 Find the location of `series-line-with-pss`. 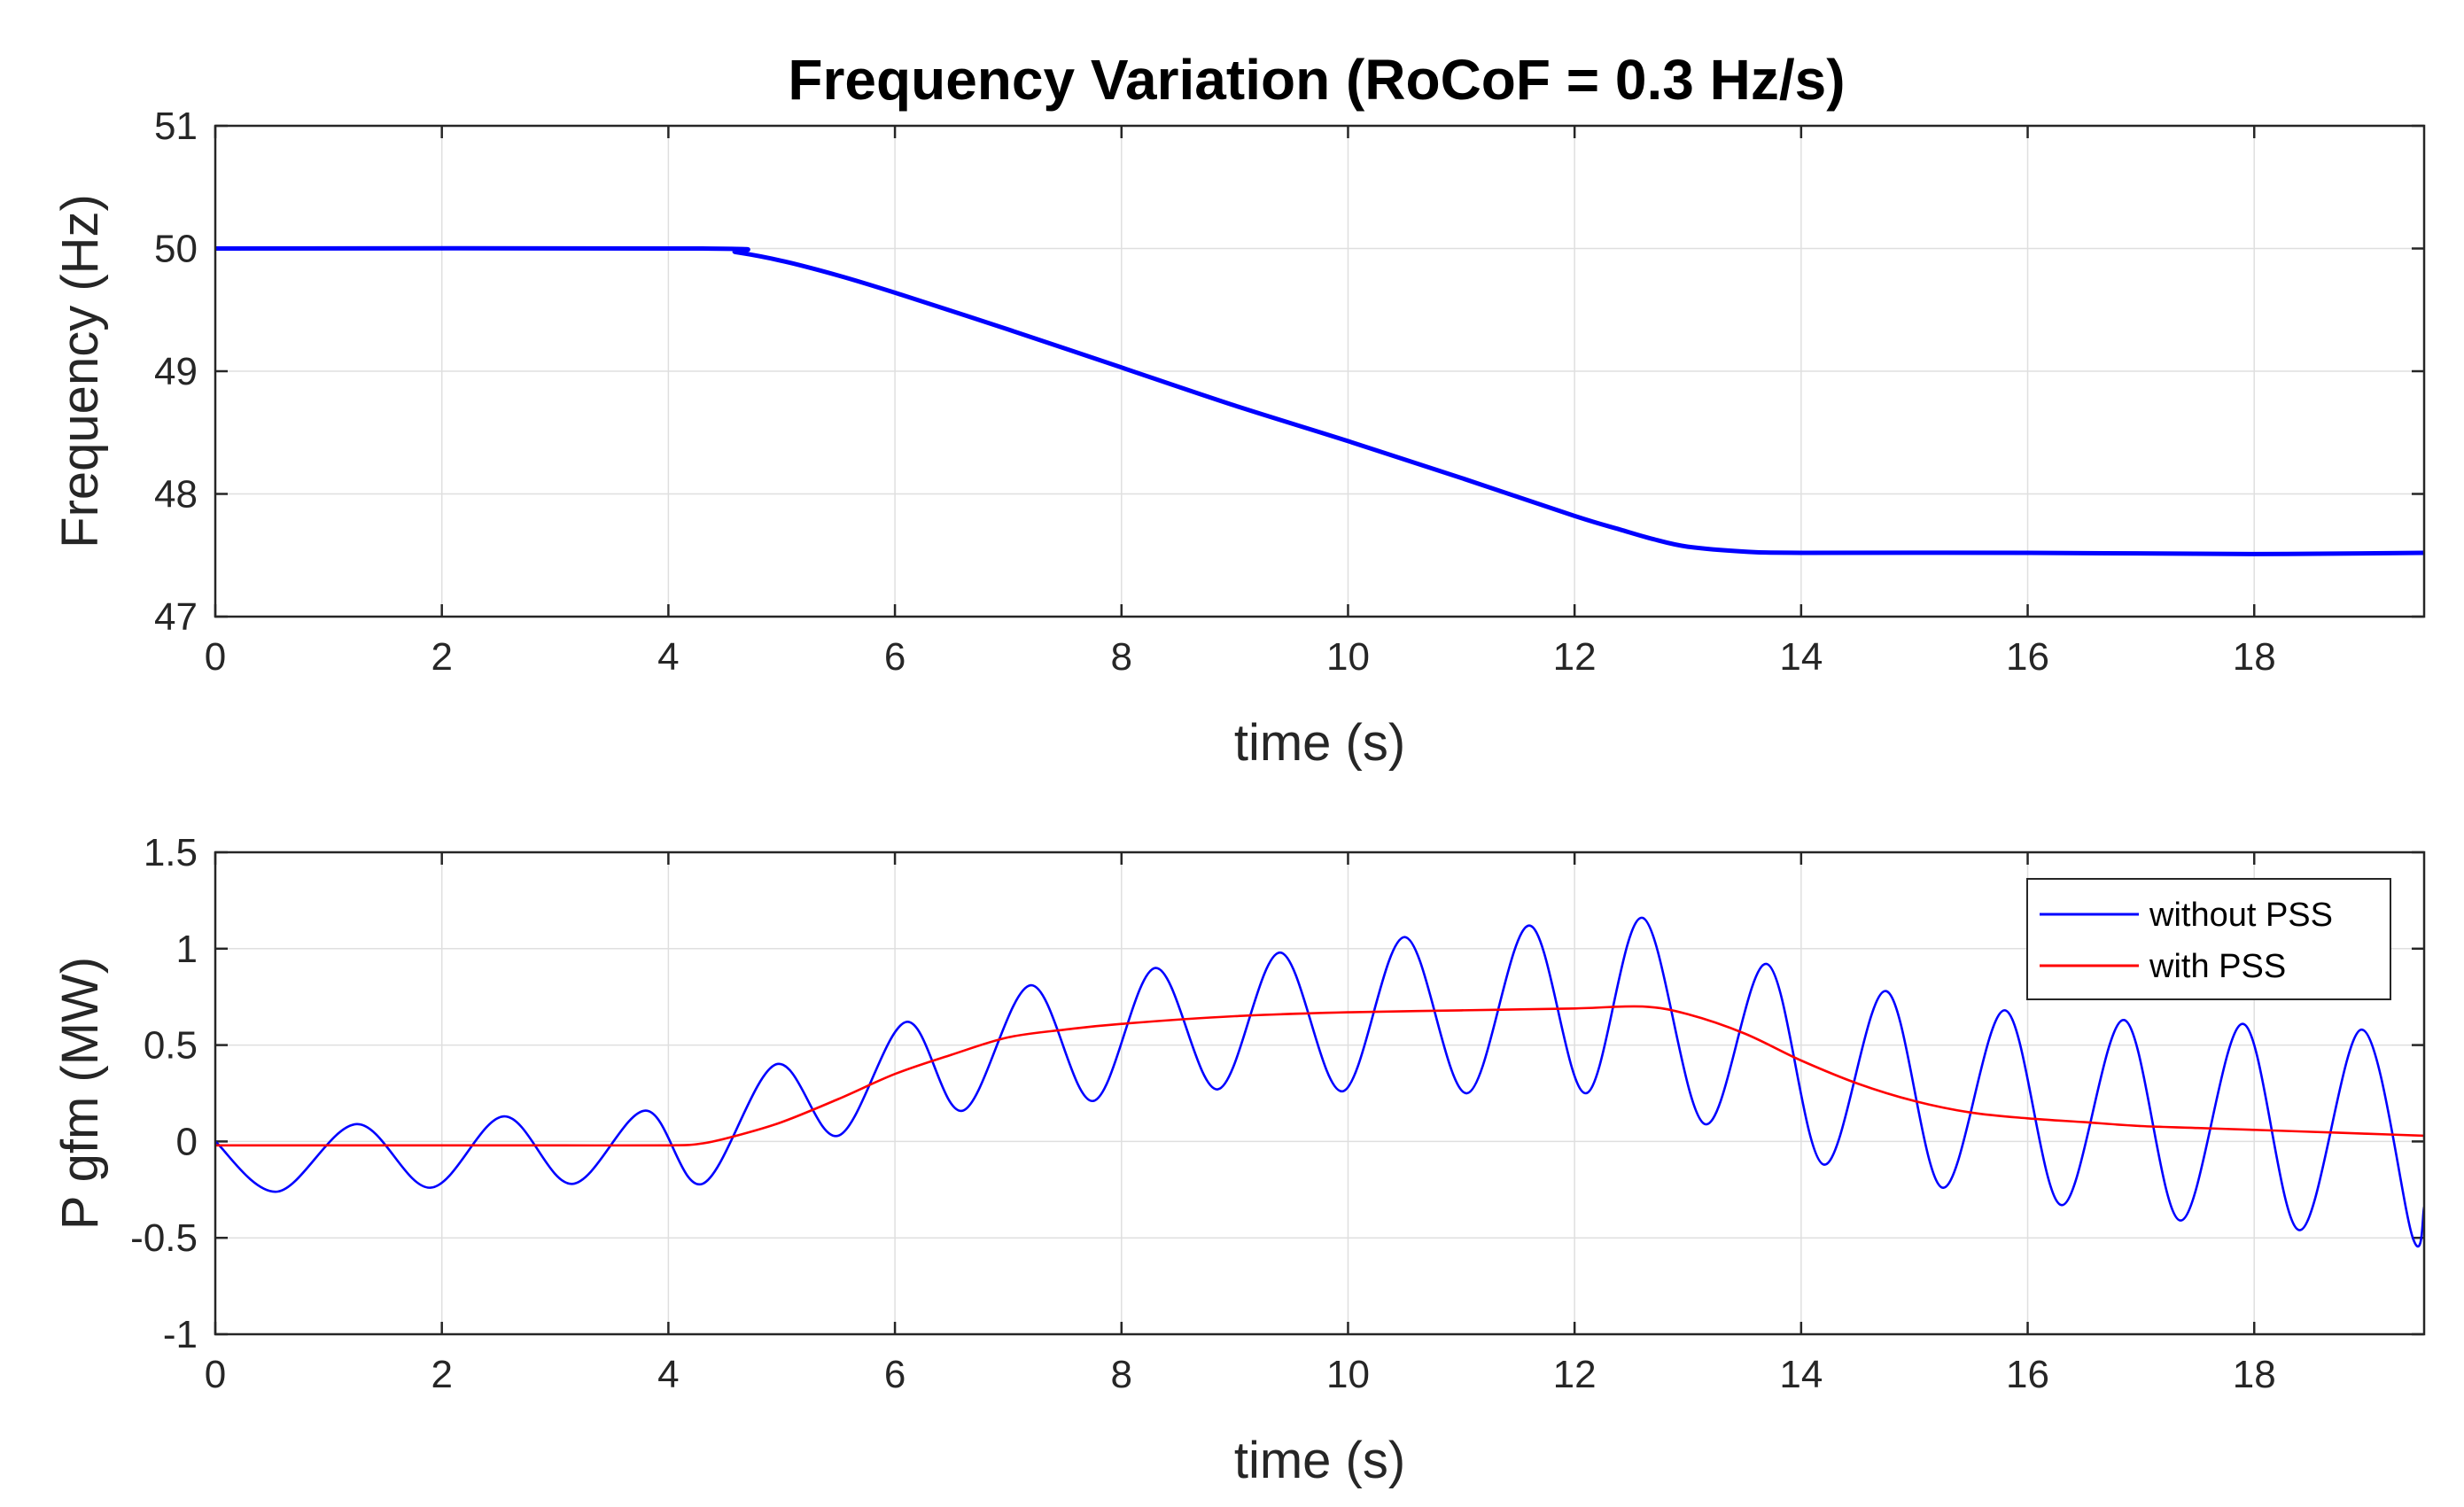

series-line-with-pss is located at coordinates (1319, 1076).